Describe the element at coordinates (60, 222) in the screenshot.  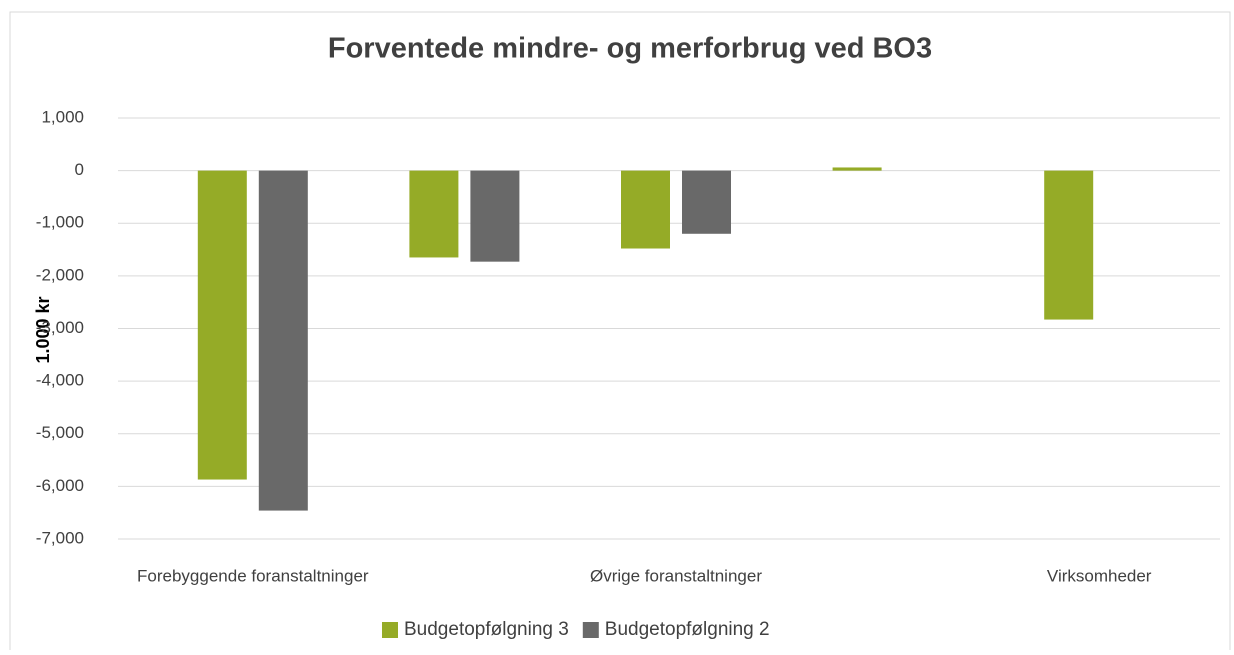
I see `y-tick-label: -1,000` at that location.